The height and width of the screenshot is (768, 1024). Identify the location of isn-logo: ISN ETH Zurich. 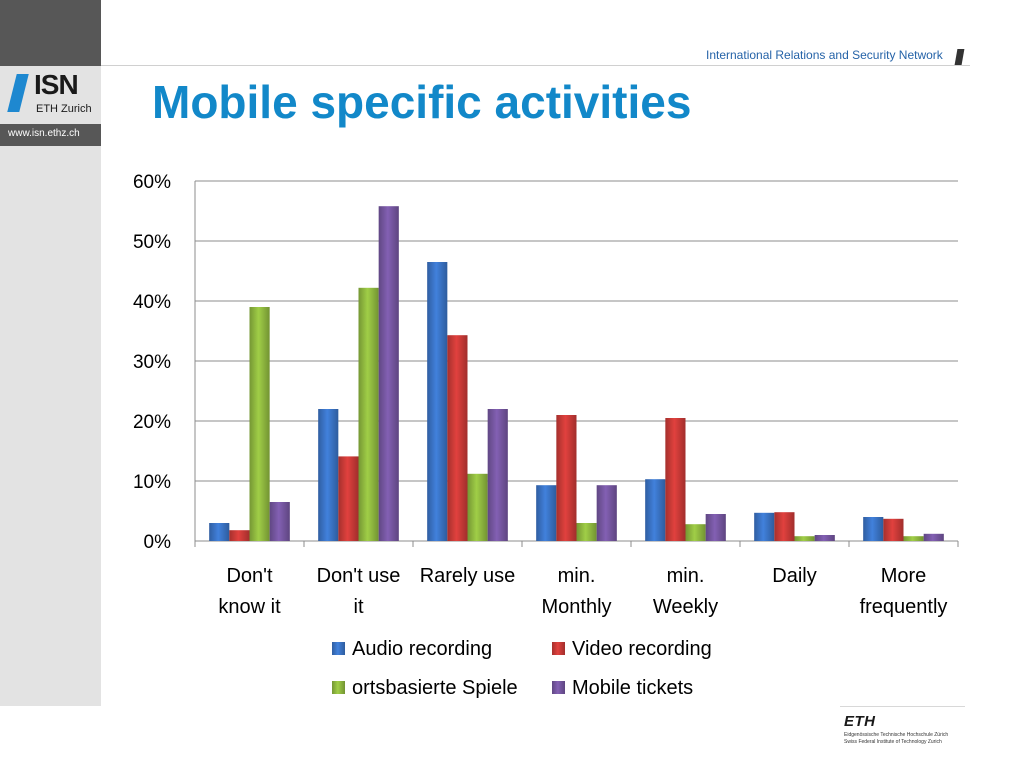
(53, 94).